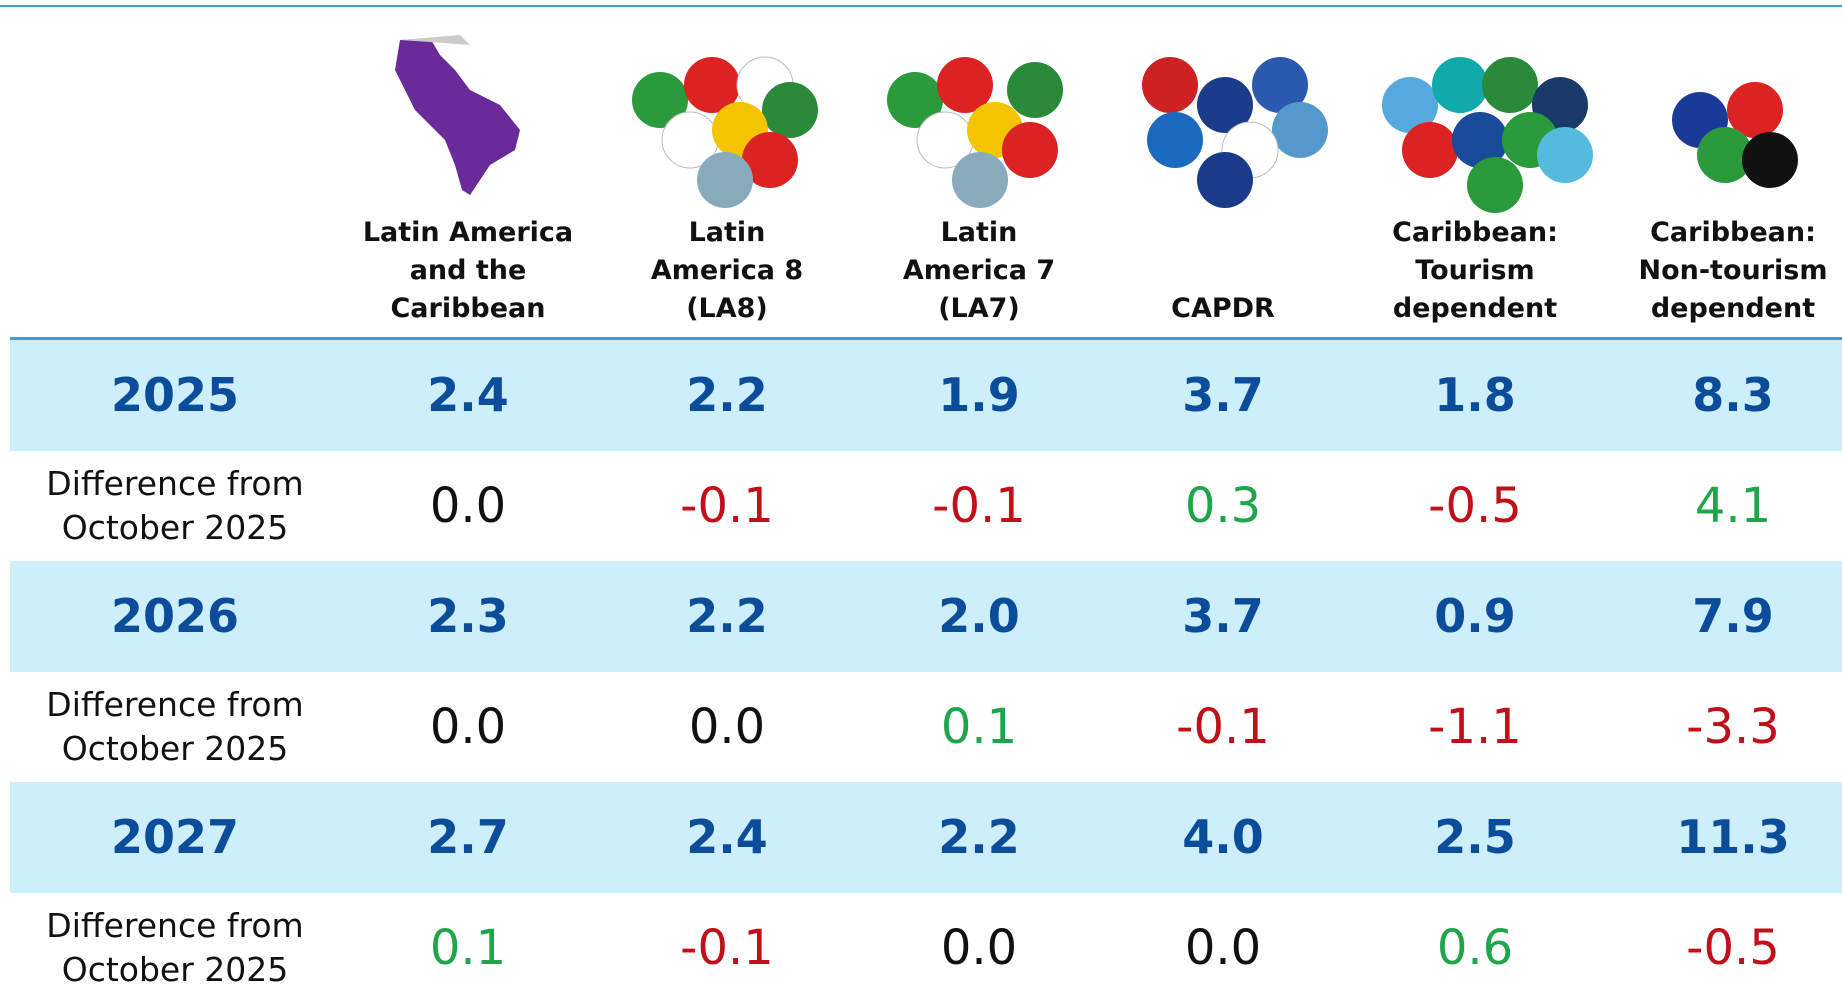 The height and width of the screenshot is (1003, 1842). Describe the element at coordinates (1223, 264) in the screenshot. I see `column-header: CAPDR` at that location.